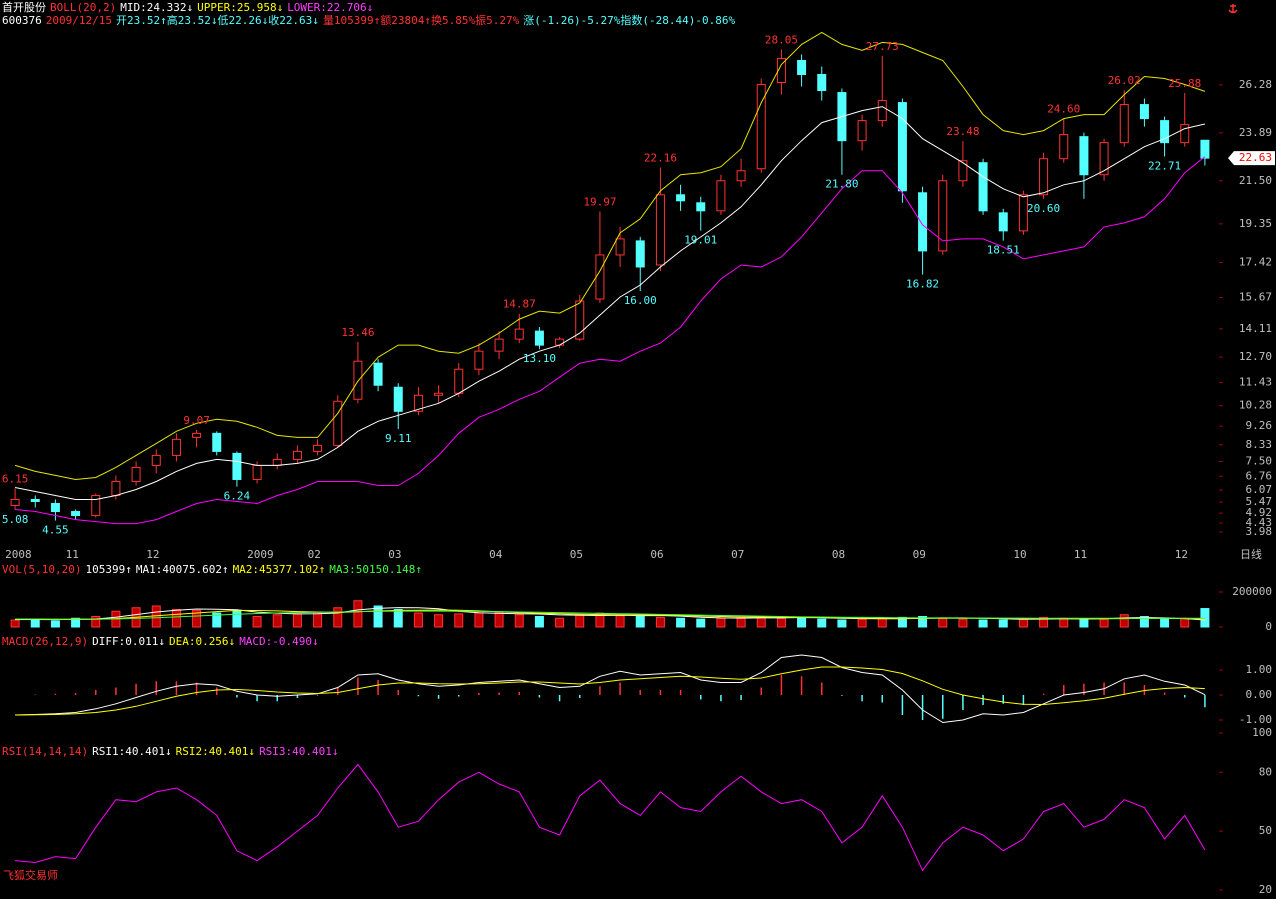 The height and width of the screenshot is (899, 1276). What do you see at coordinates (1268, 626) in the screenshot?
I see `y-tick-label: 0` at bounding box center [1268, 626].